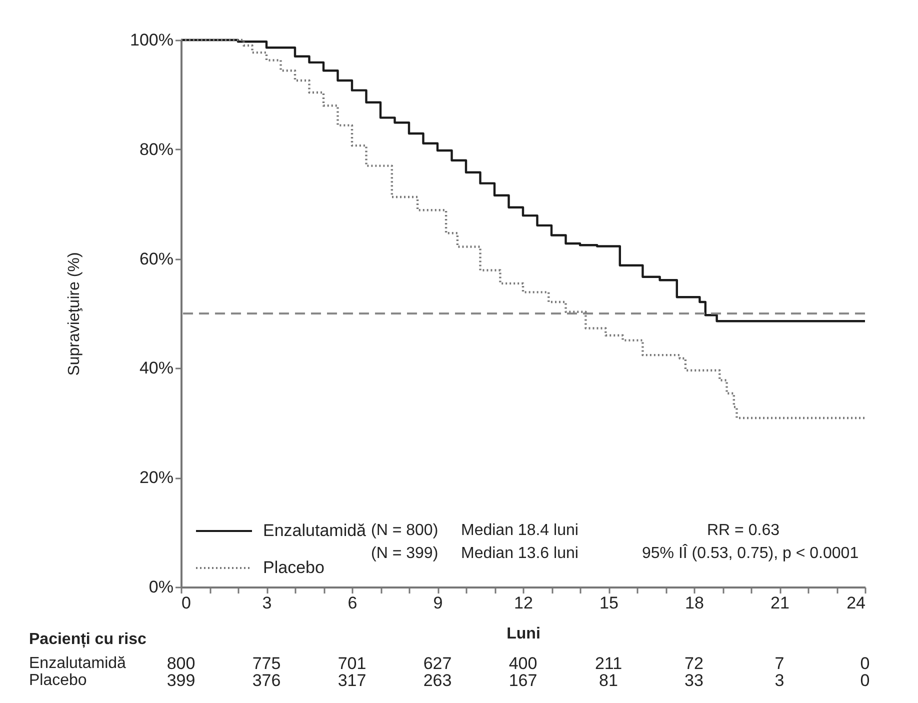 This screenshot has height=703, width=918. What do you see at coordinates (156, 368) in the screenshot?
I see `y-tick-label: 40%` at bounding box center [156, 368].